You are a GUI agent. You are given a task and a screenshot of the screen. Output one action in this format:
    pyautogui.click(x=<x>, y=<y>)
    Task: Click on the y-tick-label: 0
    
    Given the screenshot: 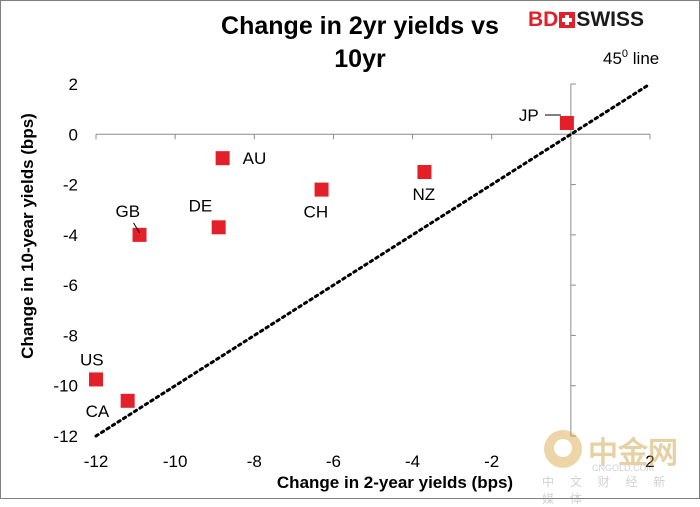 What is the action you would take?
    pyautogui.click(x=73, y=134)
    